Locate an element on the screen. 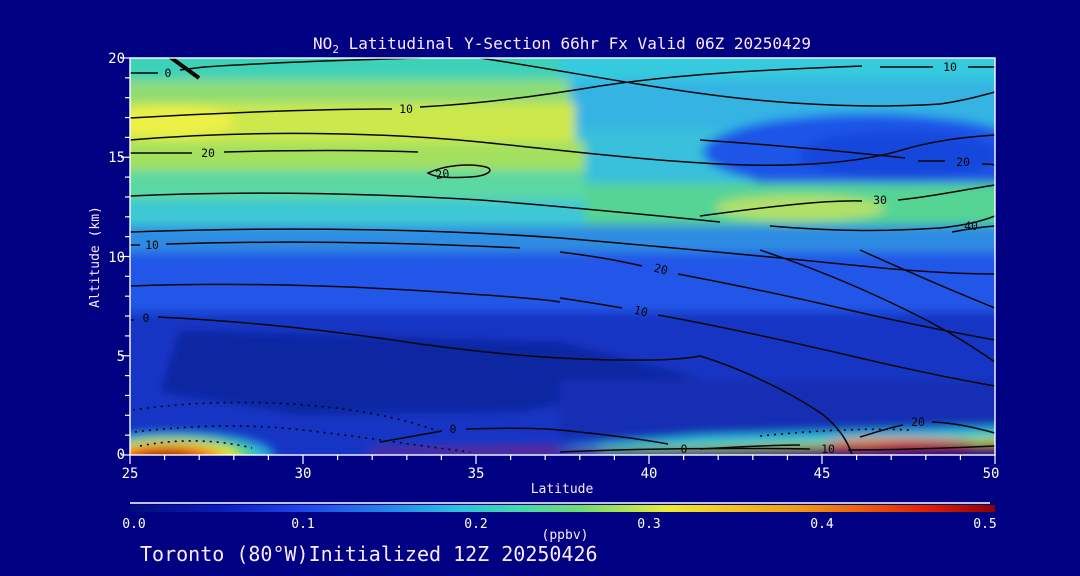 Image resolution: width=1080 pixels, height=576 pixels. x-tick: 35 is located at coordinates (476, 474).